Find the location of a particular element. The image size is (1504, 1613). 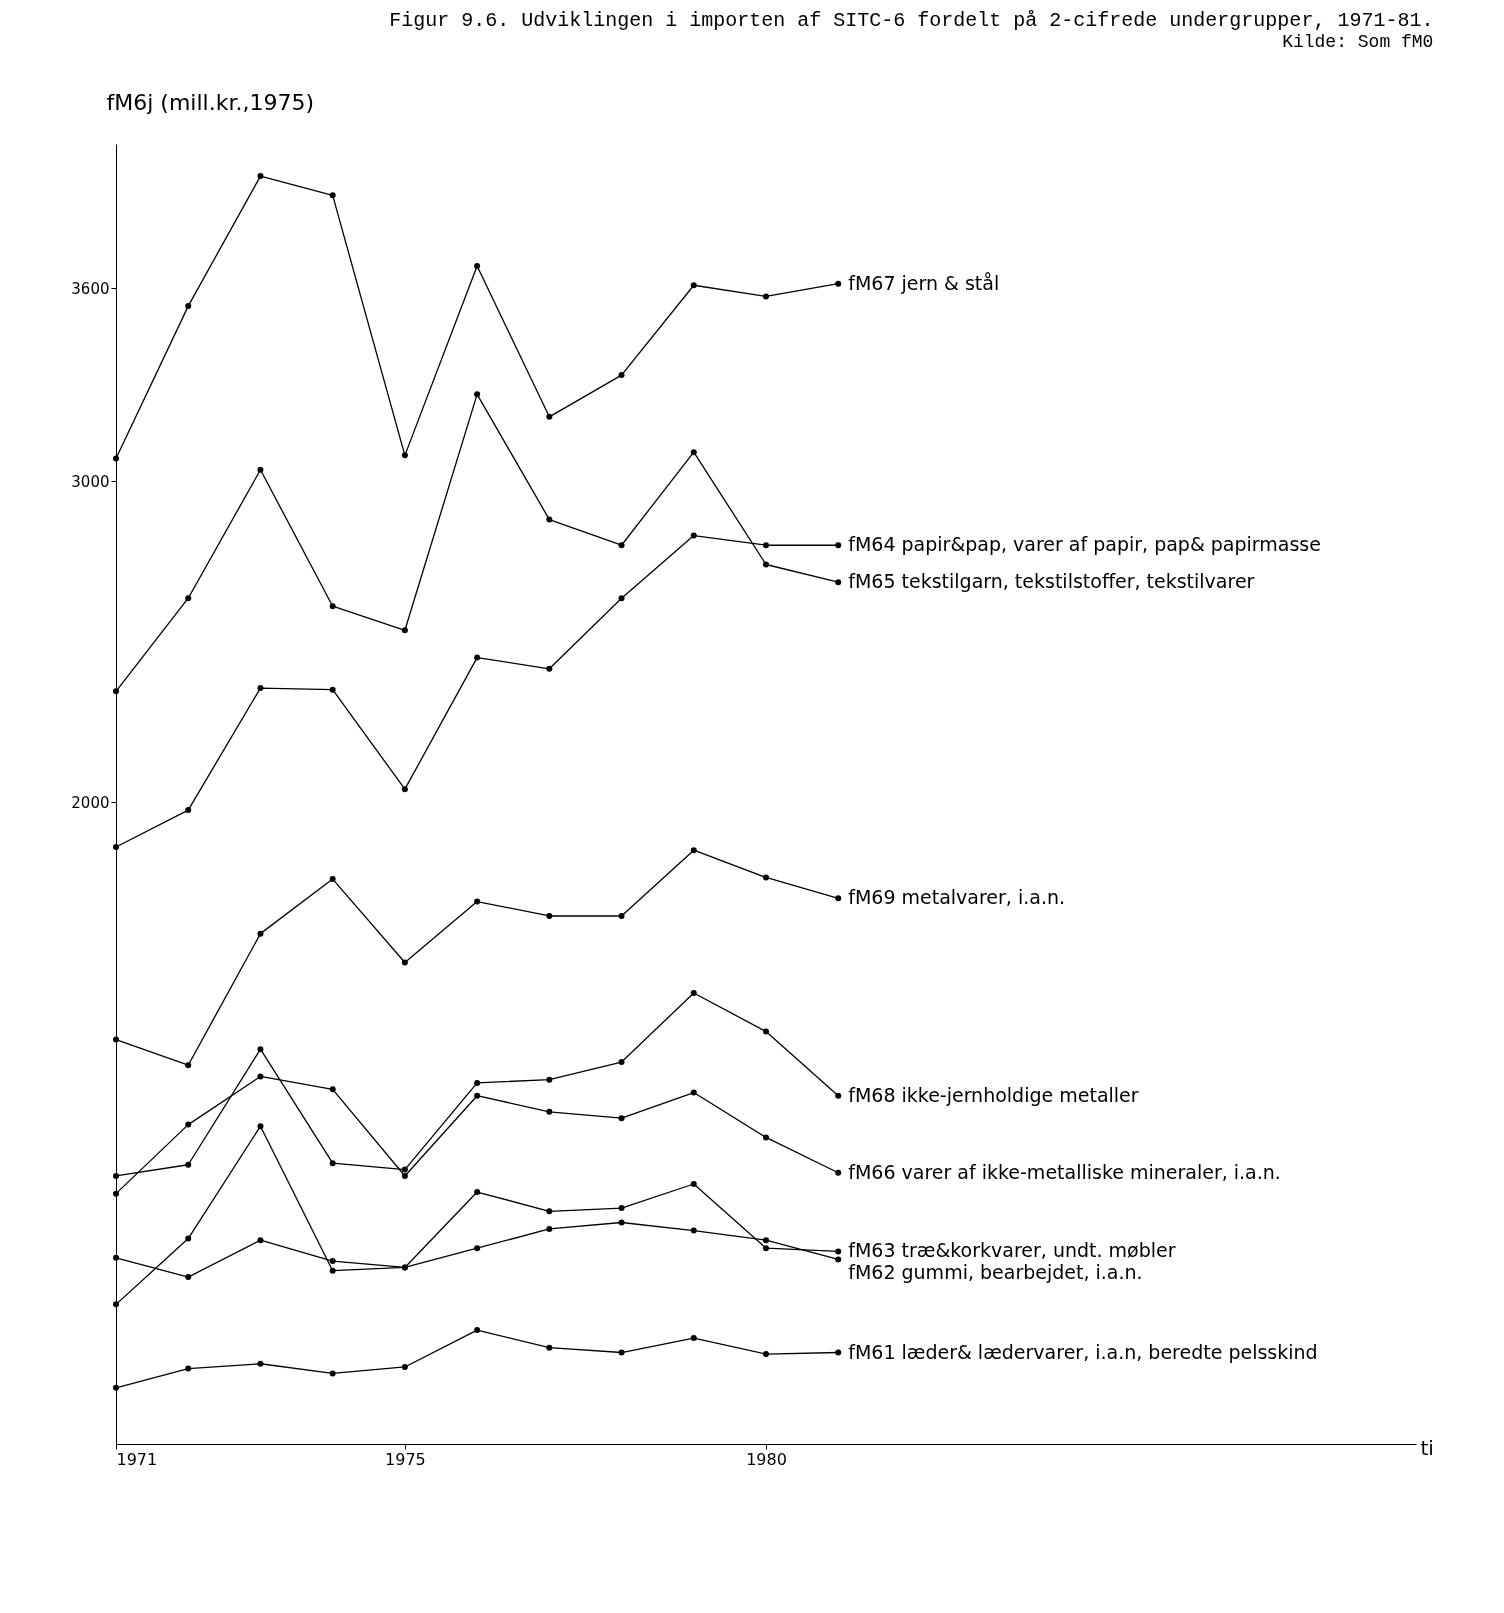

series-label: fM63 træ&korkvarer, undt. møbler is located at coordinates (1012, 1250).